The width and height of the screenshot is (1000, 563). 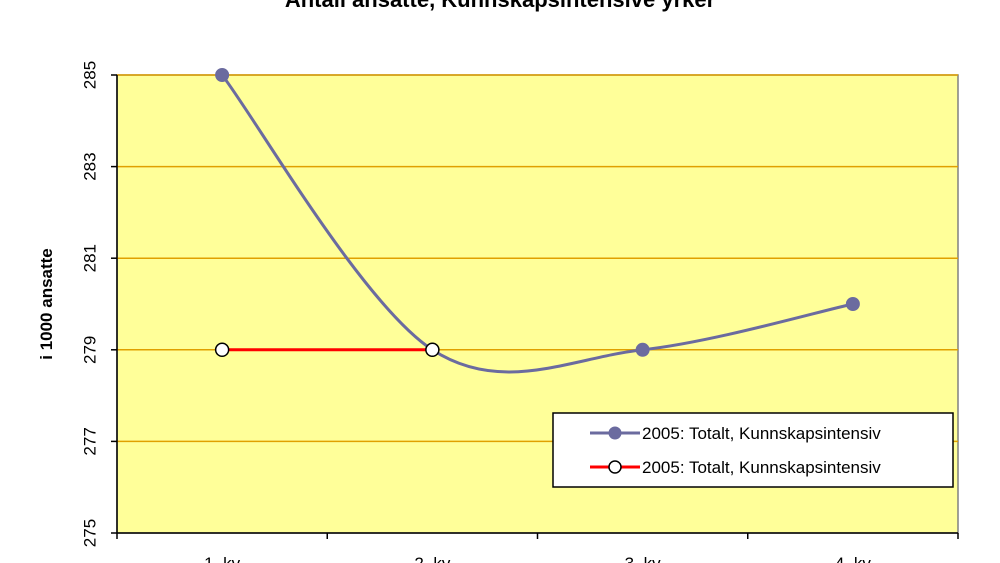 What do you see at coordinates (500, 6) in the screenshot?
I see `chart-title: Antall ansatte, Kunnskapsintensive yrker` at bounding box center [500, 6].